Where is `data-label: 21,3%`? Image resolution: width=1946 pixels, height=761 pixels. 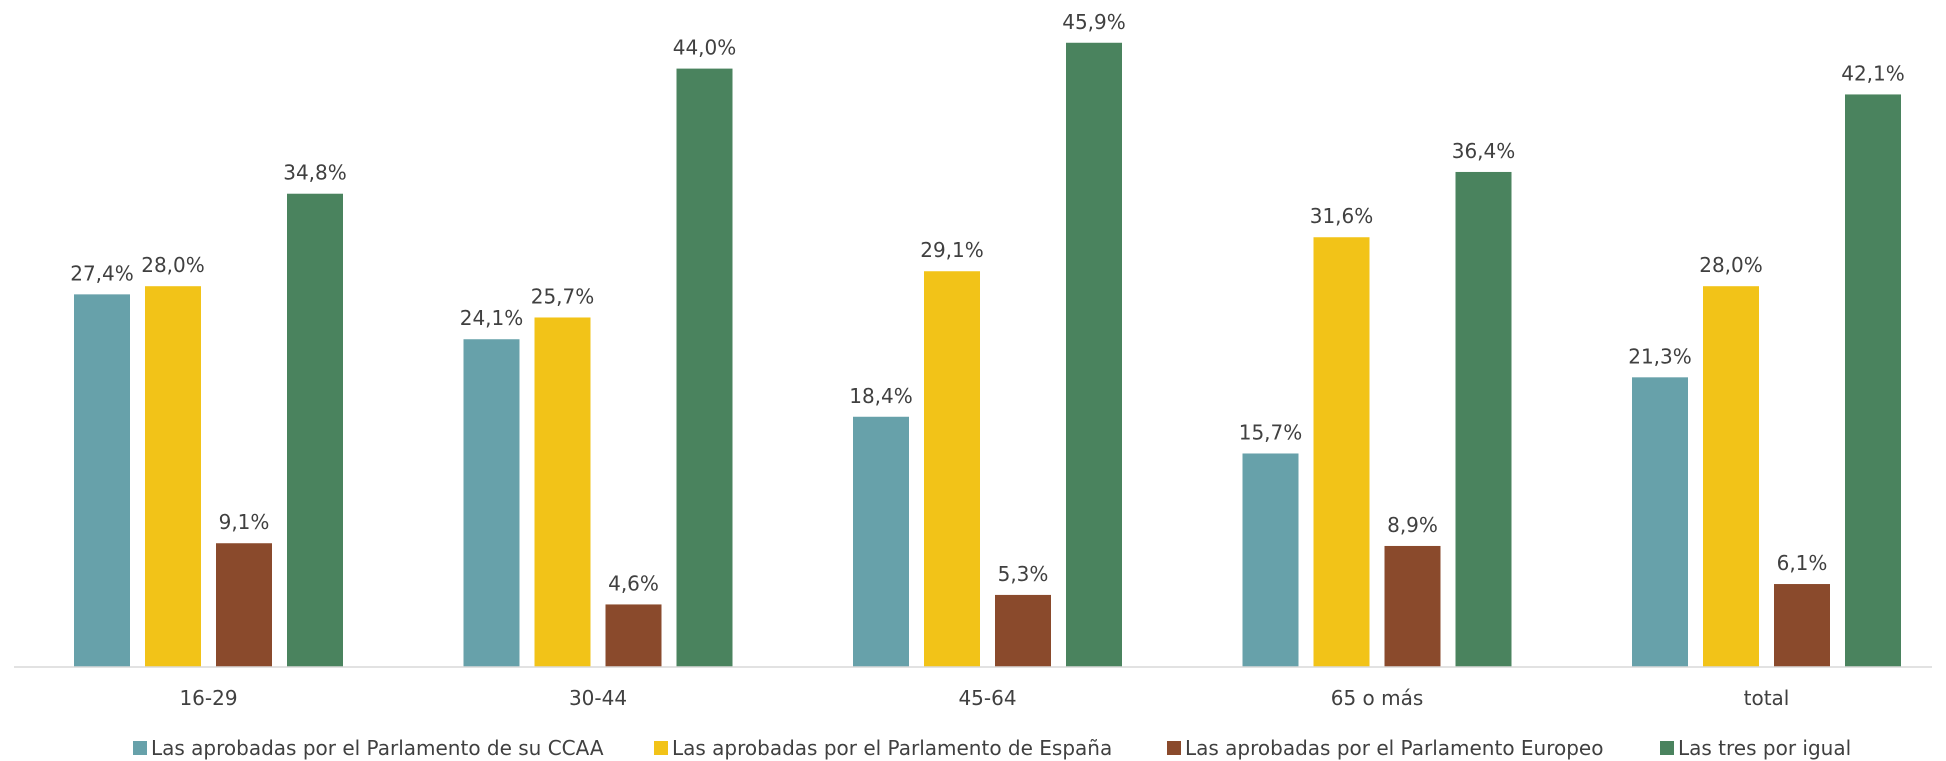
data-label: 21,3% is located at coordinates (1660, 356).